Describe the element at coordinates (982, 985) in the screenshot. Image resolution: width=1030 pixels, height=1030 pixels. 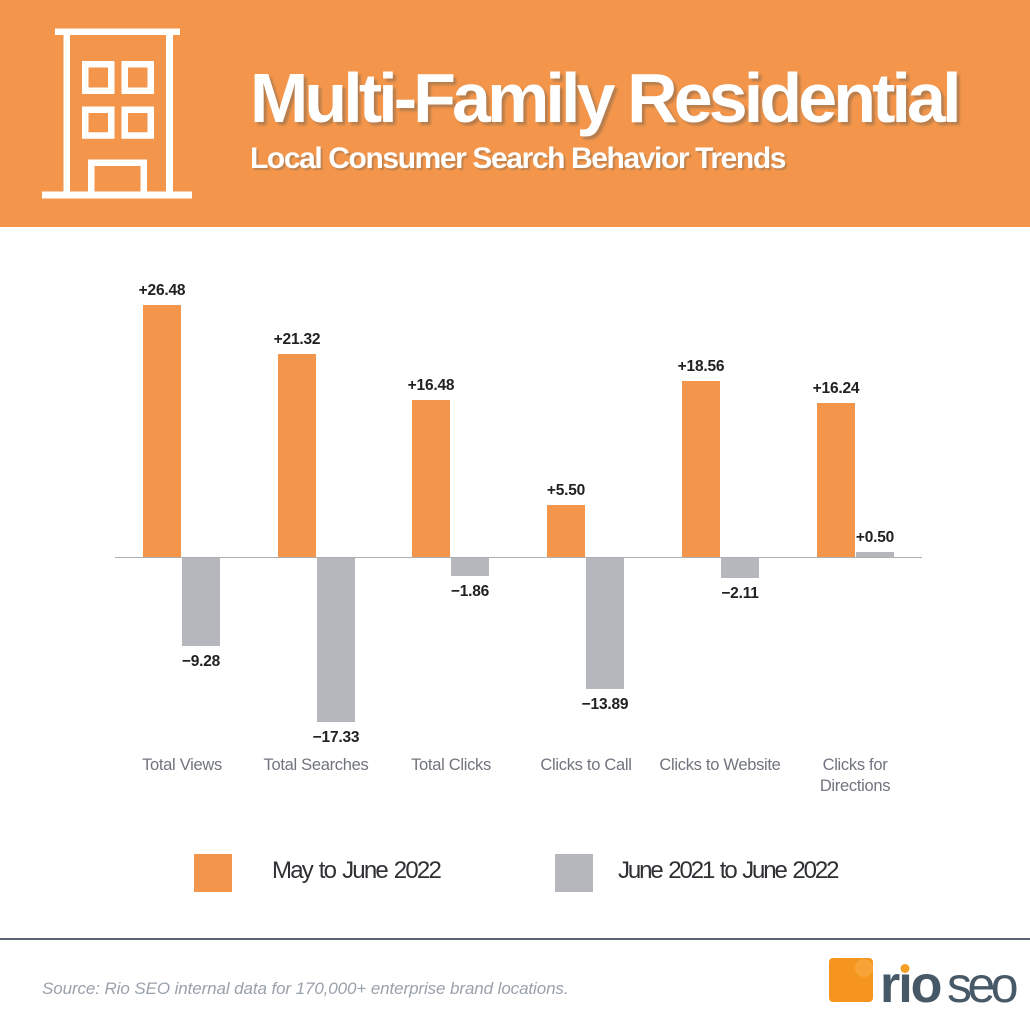
I see `svg-text: seo` at that location.